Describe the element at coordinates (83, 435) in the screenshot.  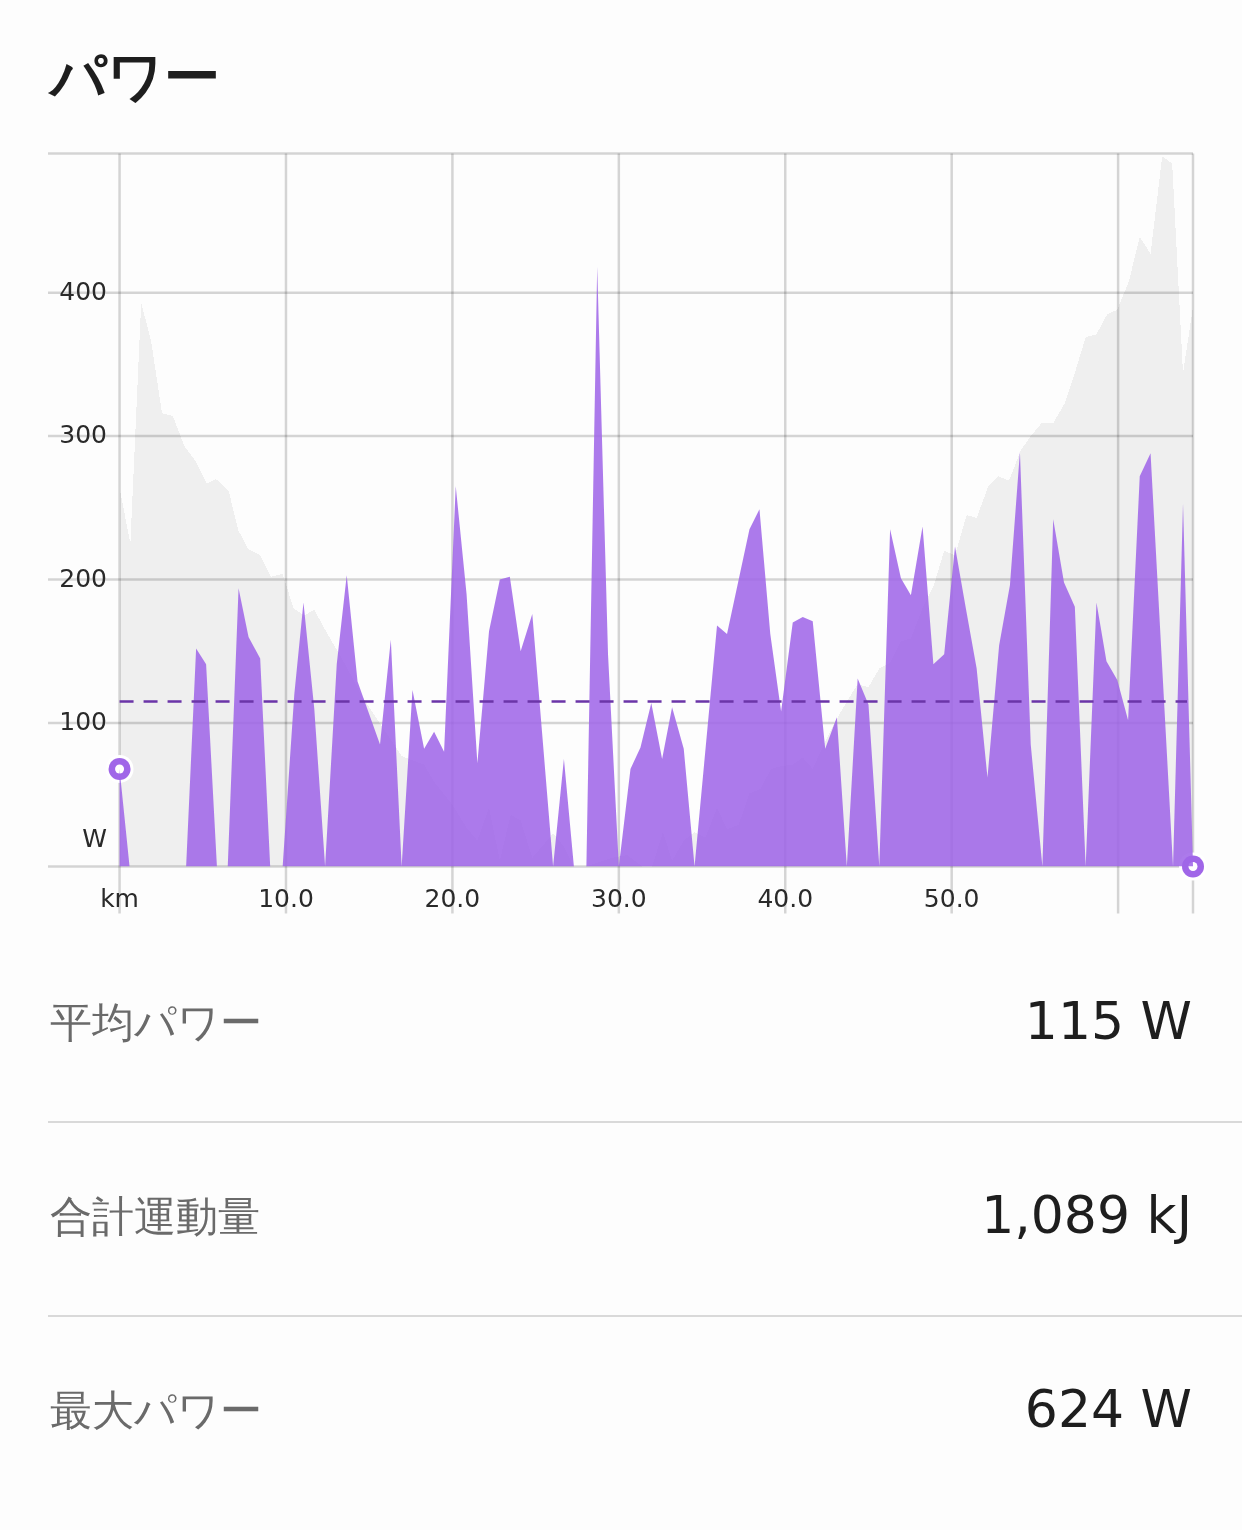
I see `y-tick-label: 300` at that location.